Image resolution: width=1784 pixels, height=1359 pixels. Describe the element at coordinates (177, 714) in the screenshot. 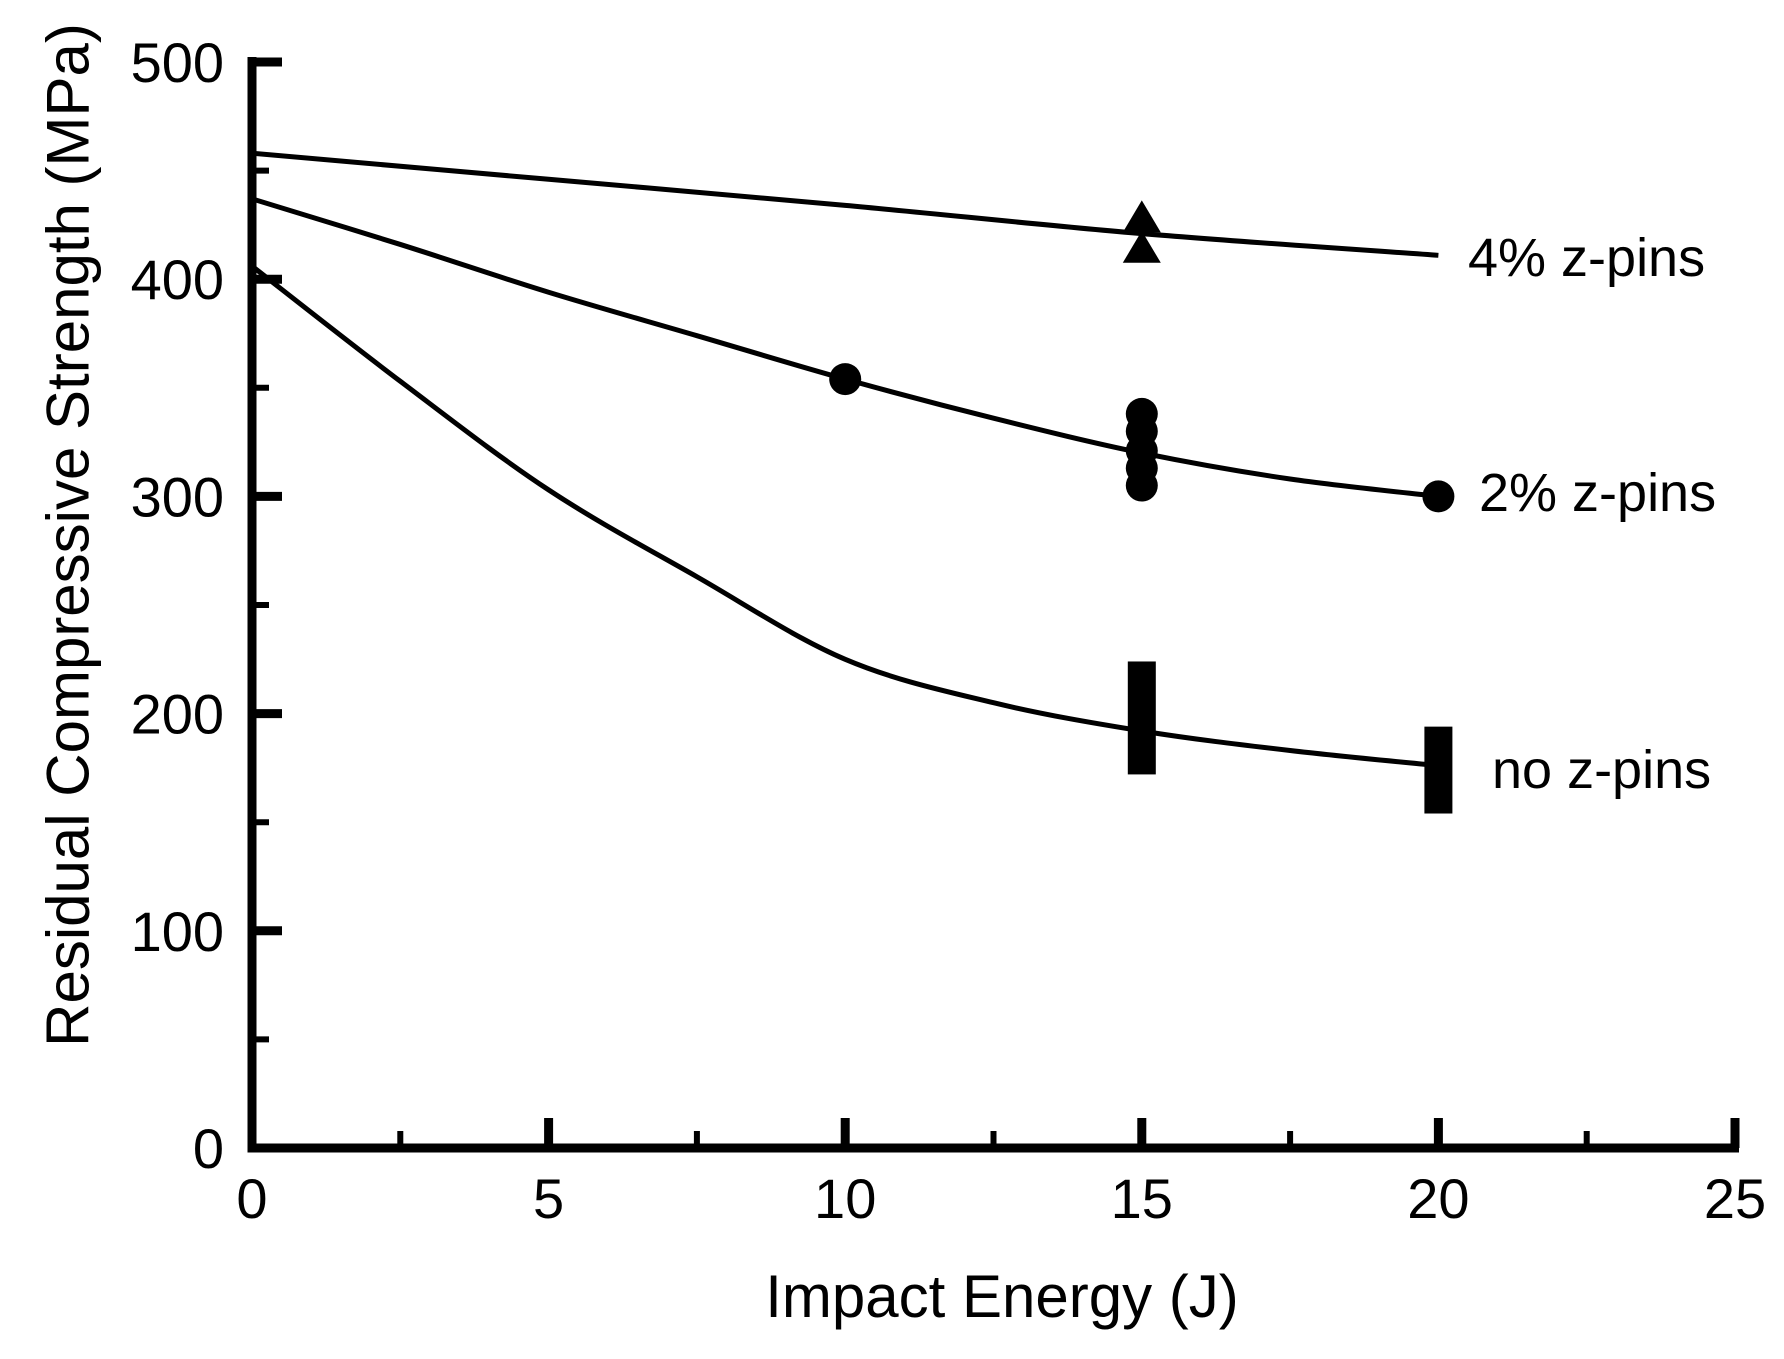

I see `y-tick-label: 200` at that location.